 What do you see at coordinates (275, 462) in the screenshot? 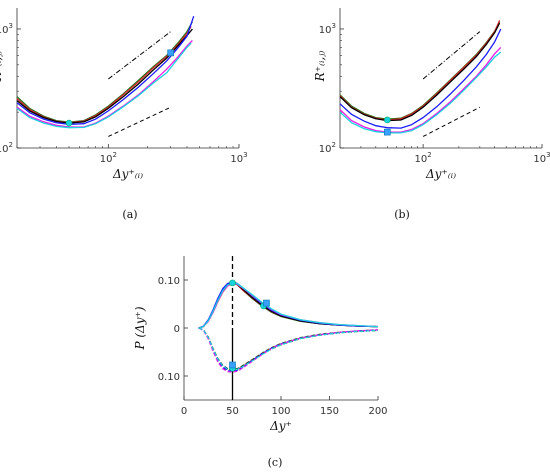
I see `panel-c-caption: (c)` at bounding box center [275, 462].